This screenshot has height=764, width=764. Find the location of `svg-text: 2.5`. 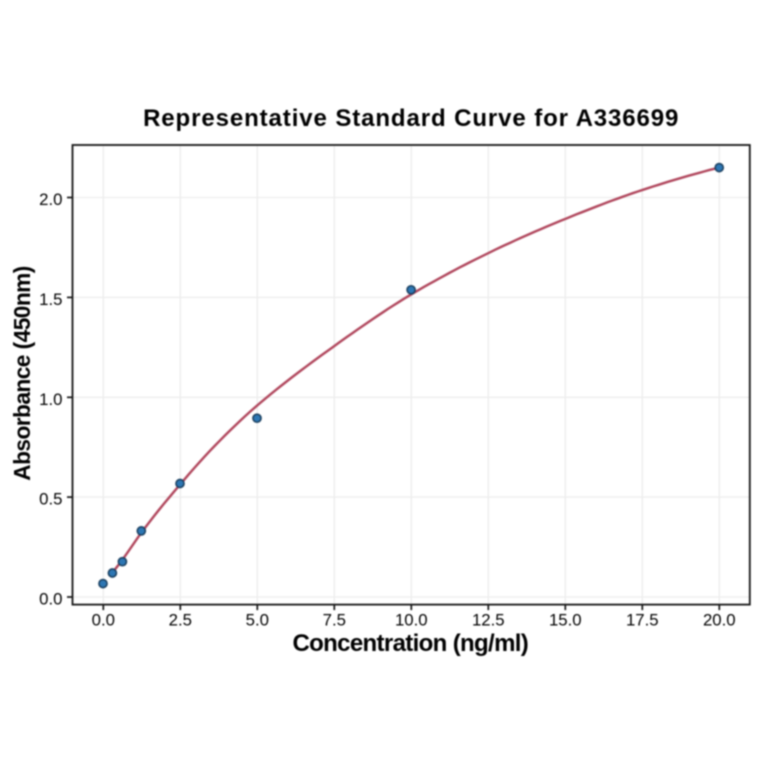

svg-text: 2.5 is located at coordinates (180, 620).